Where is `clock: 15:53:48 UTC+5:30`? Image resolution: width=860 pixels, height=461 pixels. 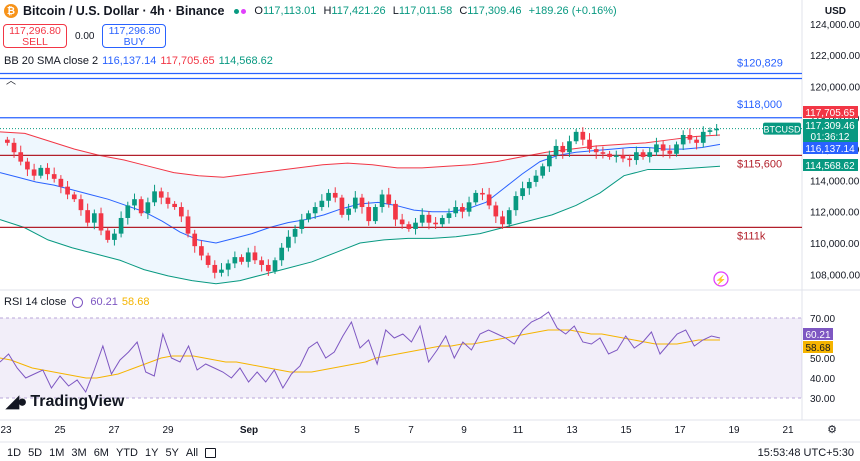 clock: 15:53:48 UTC+5:30 is located at coordinates (805, 452).